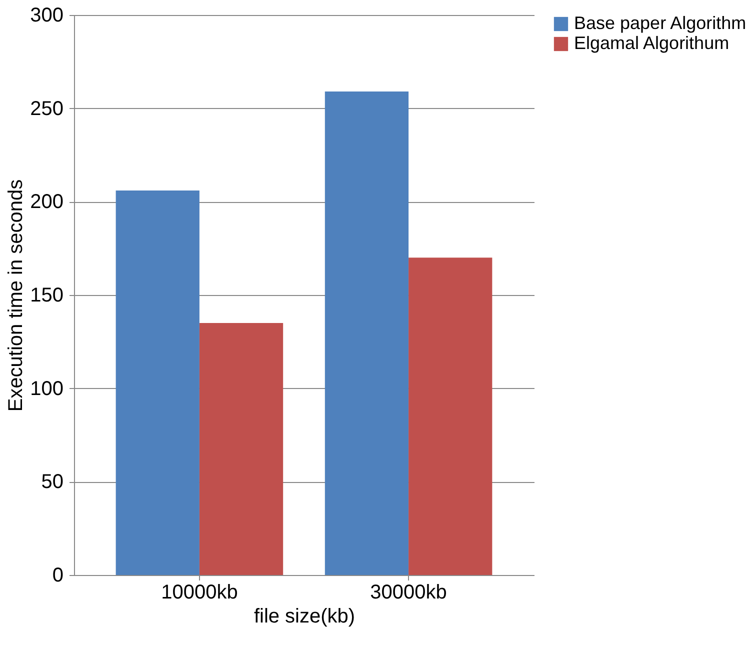 The image size is (754, 671). What do you see at coordinates (305, 617) in the screenshot?
I see `x-axis-title: file size(kb)` at bounding box center [305, 617].